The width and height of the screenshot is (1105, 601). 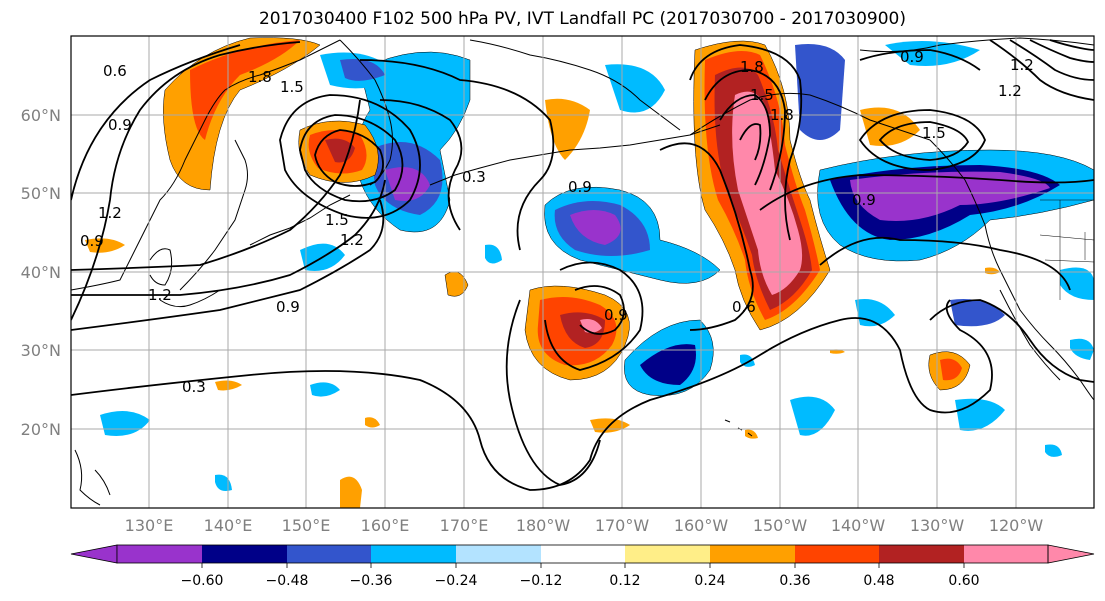 I want to click on contour-label: 1.8, so click(x=752, y=67).